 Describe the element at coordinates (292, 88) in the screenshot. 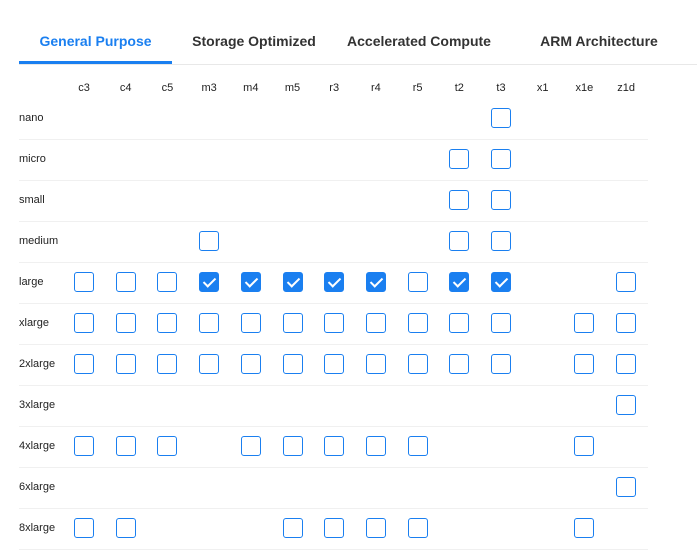

I see `column-header-m5: m5` at that location.